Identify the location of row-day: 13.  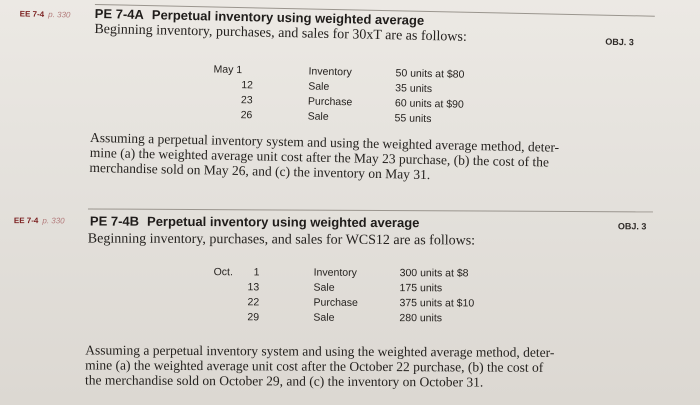
(253, 287).